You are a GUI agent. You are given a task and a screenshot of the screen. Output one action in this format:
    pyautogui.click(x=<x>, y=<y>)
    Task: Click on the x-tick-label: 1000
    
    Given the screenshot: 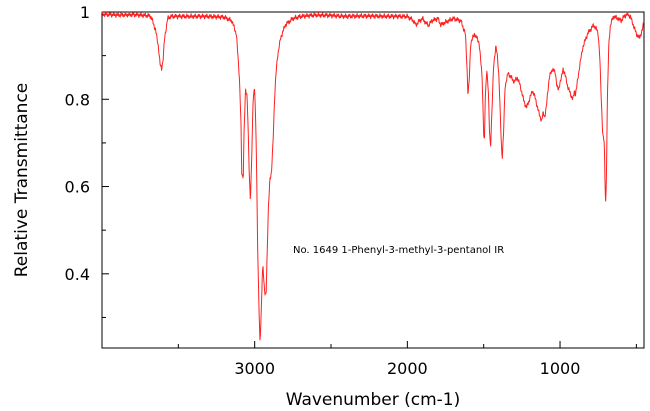 What is the action you would take?
    pyautogui.click(x=560, y=368)
    